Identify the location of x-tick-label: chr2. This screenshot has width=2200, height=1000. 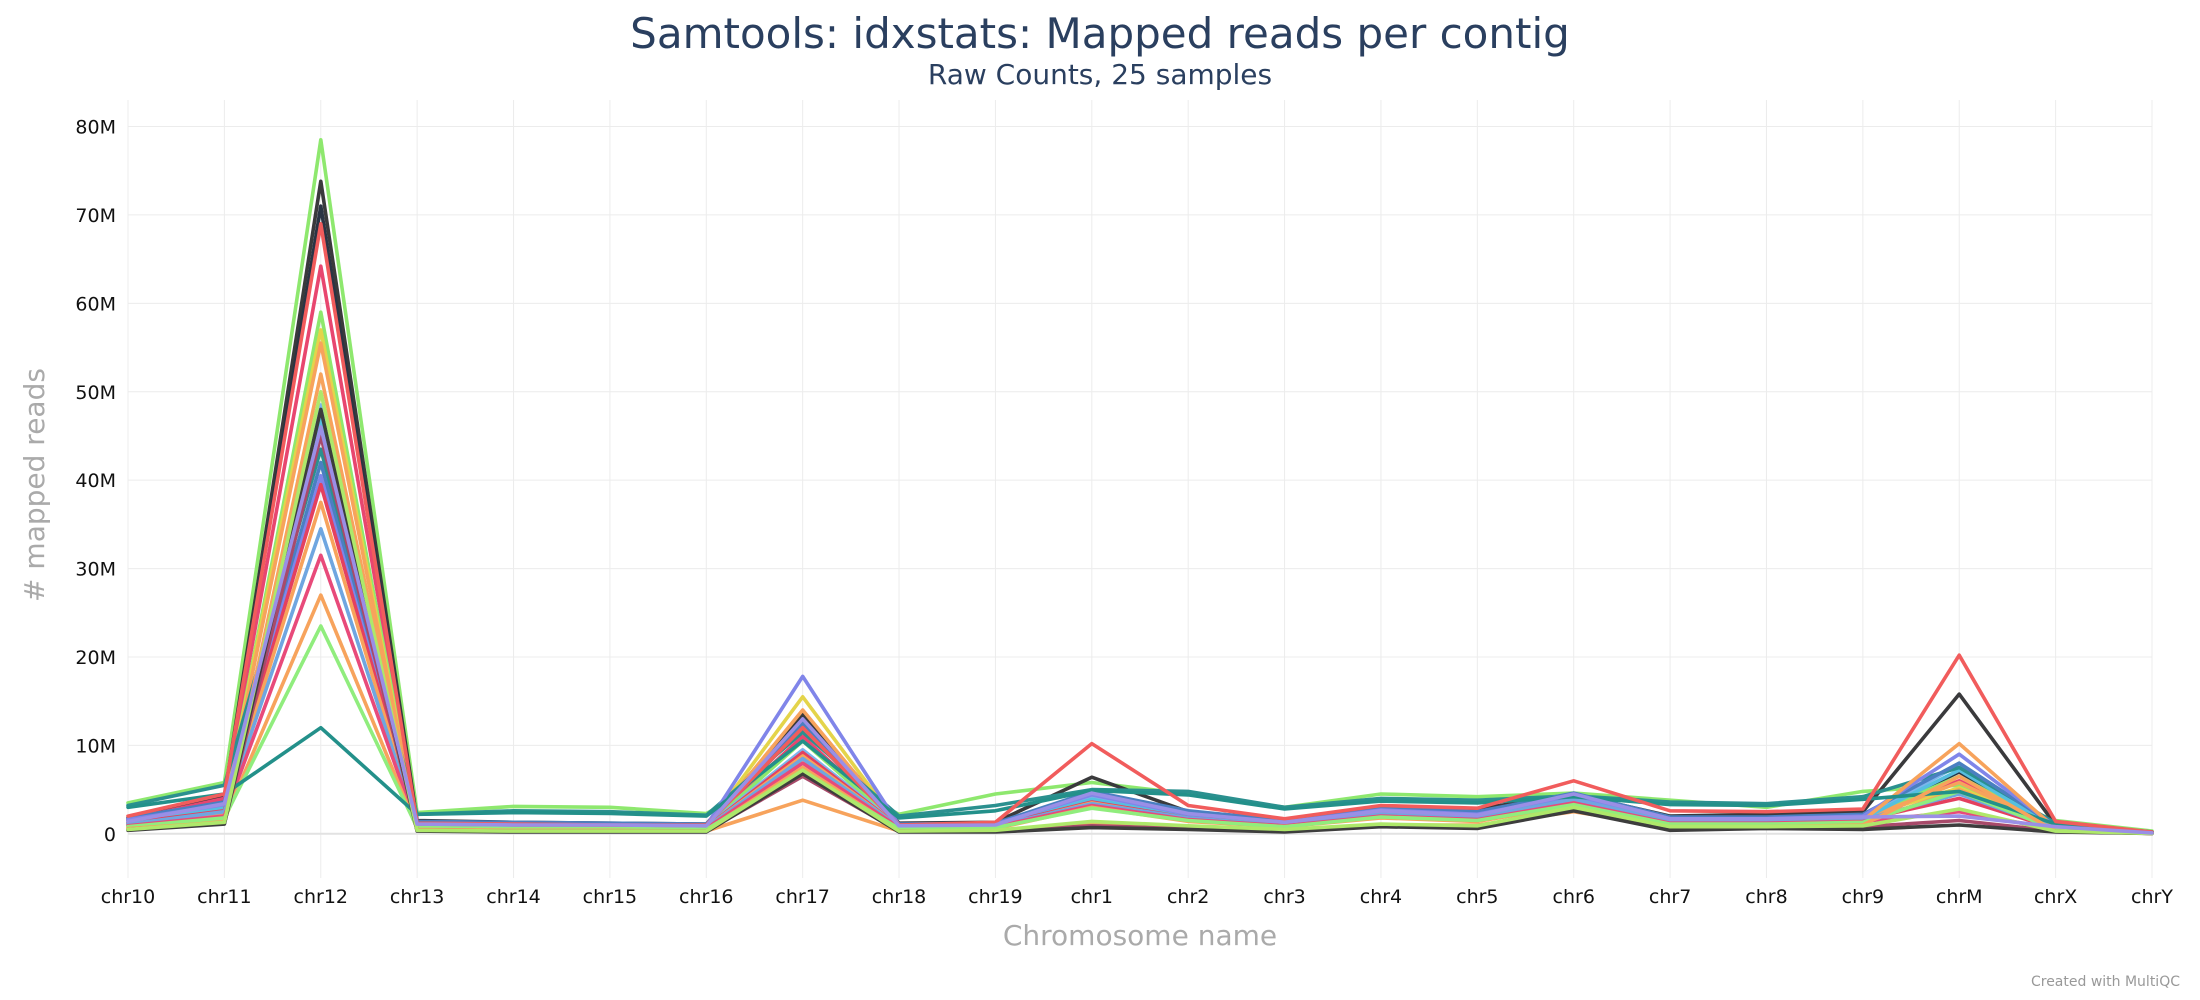
(1188, 897).